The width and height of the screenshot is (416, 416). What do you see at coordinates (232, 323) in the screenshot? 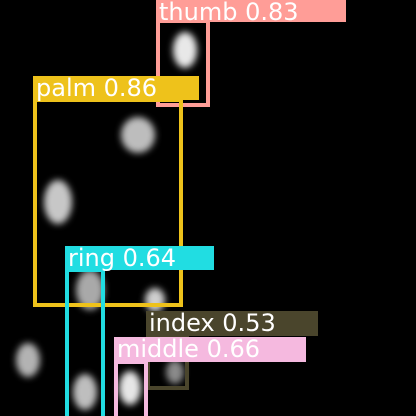
I see `detection-label-index: index 0.53` at bounding box center [232, 323].